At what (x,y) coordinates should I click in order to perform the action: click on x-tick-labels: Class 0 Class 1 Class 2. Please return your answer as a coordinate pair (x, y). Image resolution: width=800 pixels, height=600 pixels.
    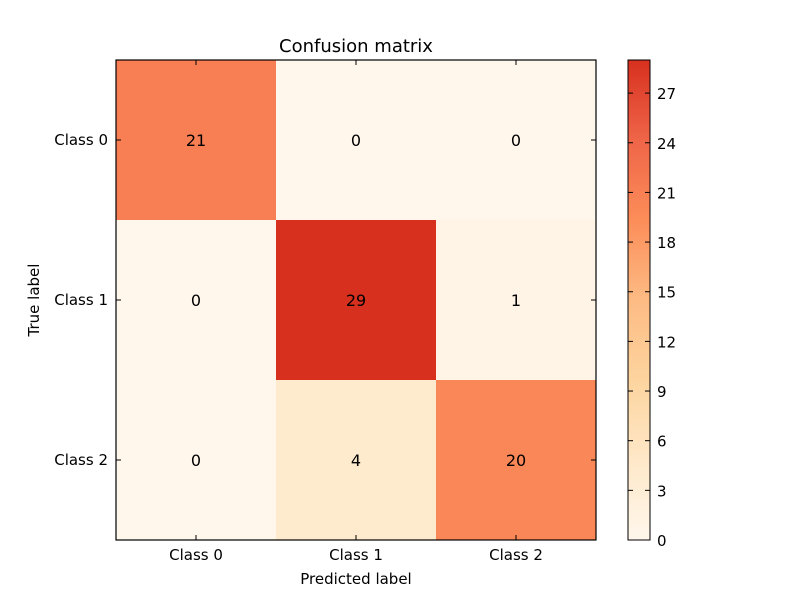
    Looking at the image, I should click on (356, 555).